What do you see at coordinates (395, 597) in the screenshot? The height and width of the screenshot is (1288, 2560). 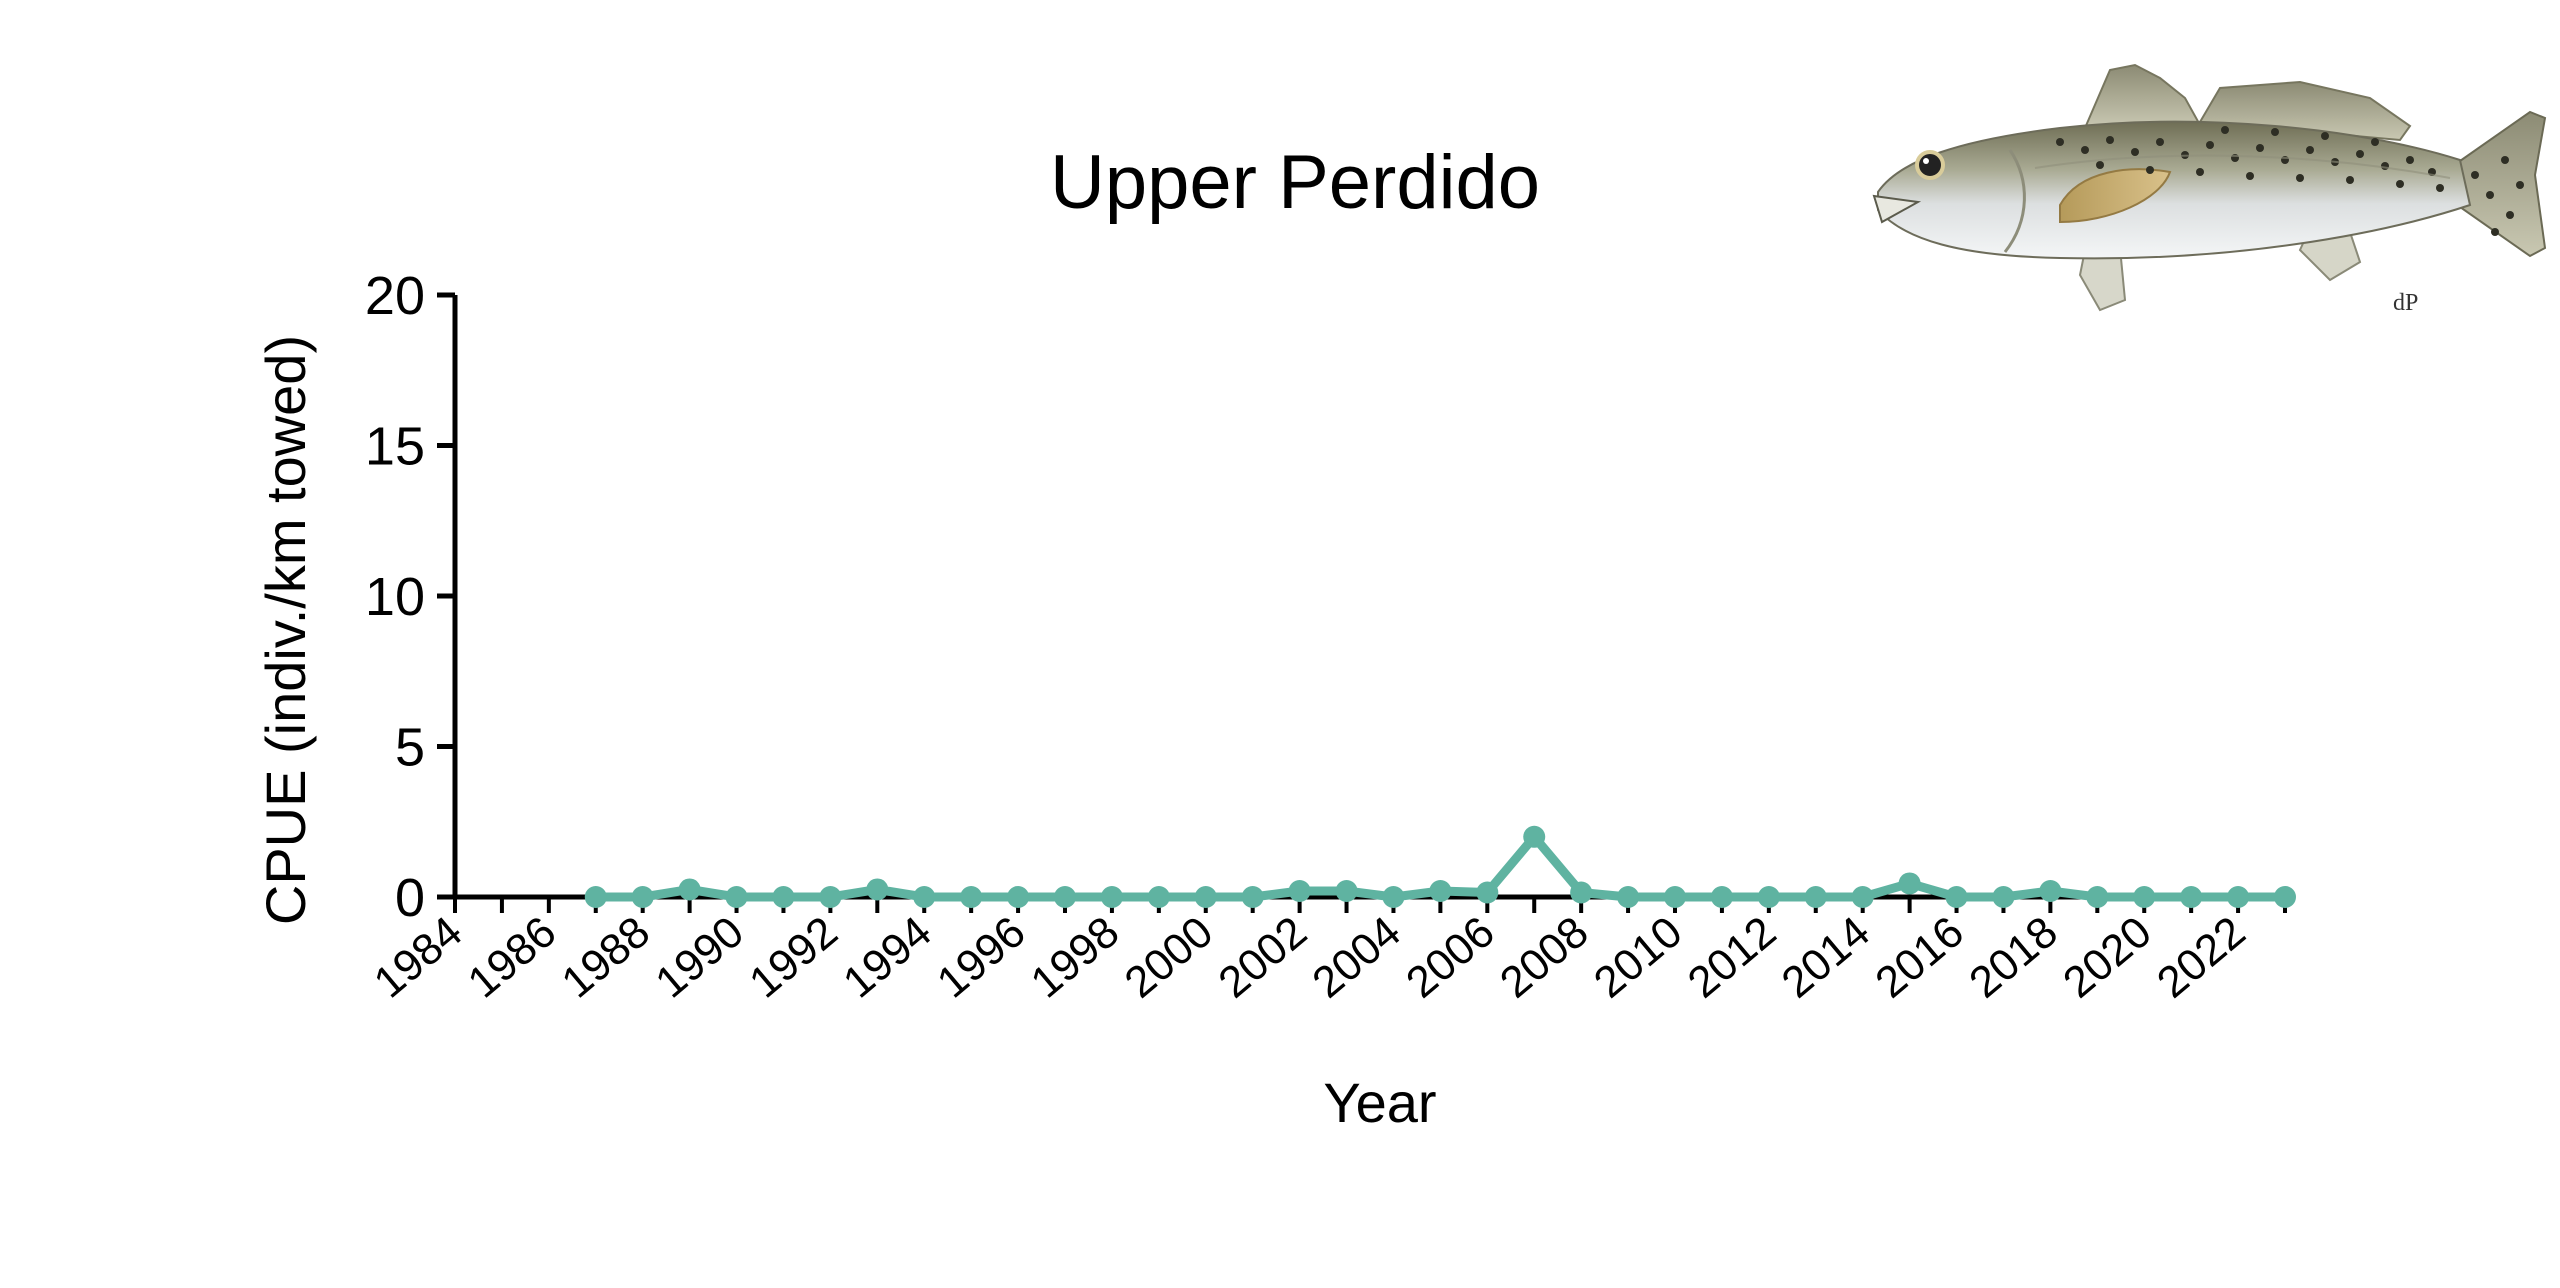 I see `y-tick-label: 10` at bounding box center [395, 597].